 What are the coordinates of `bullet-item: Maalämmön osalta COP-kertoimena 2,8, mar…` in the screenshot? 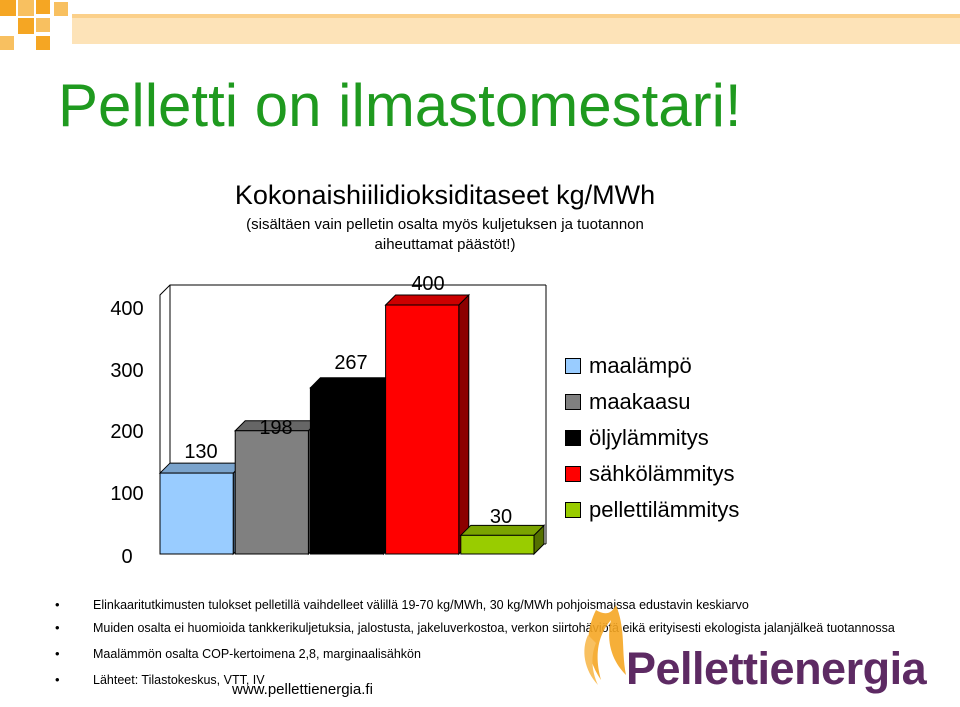 It's located at (495, 654).